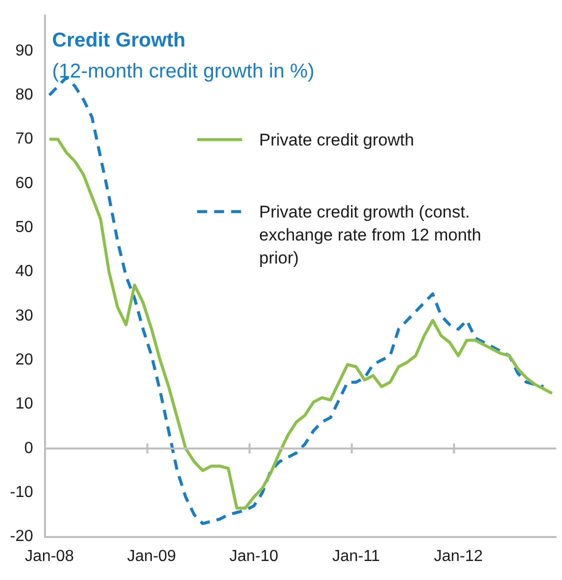  I want to click on y-tick-label: 60, so click(24, 183).